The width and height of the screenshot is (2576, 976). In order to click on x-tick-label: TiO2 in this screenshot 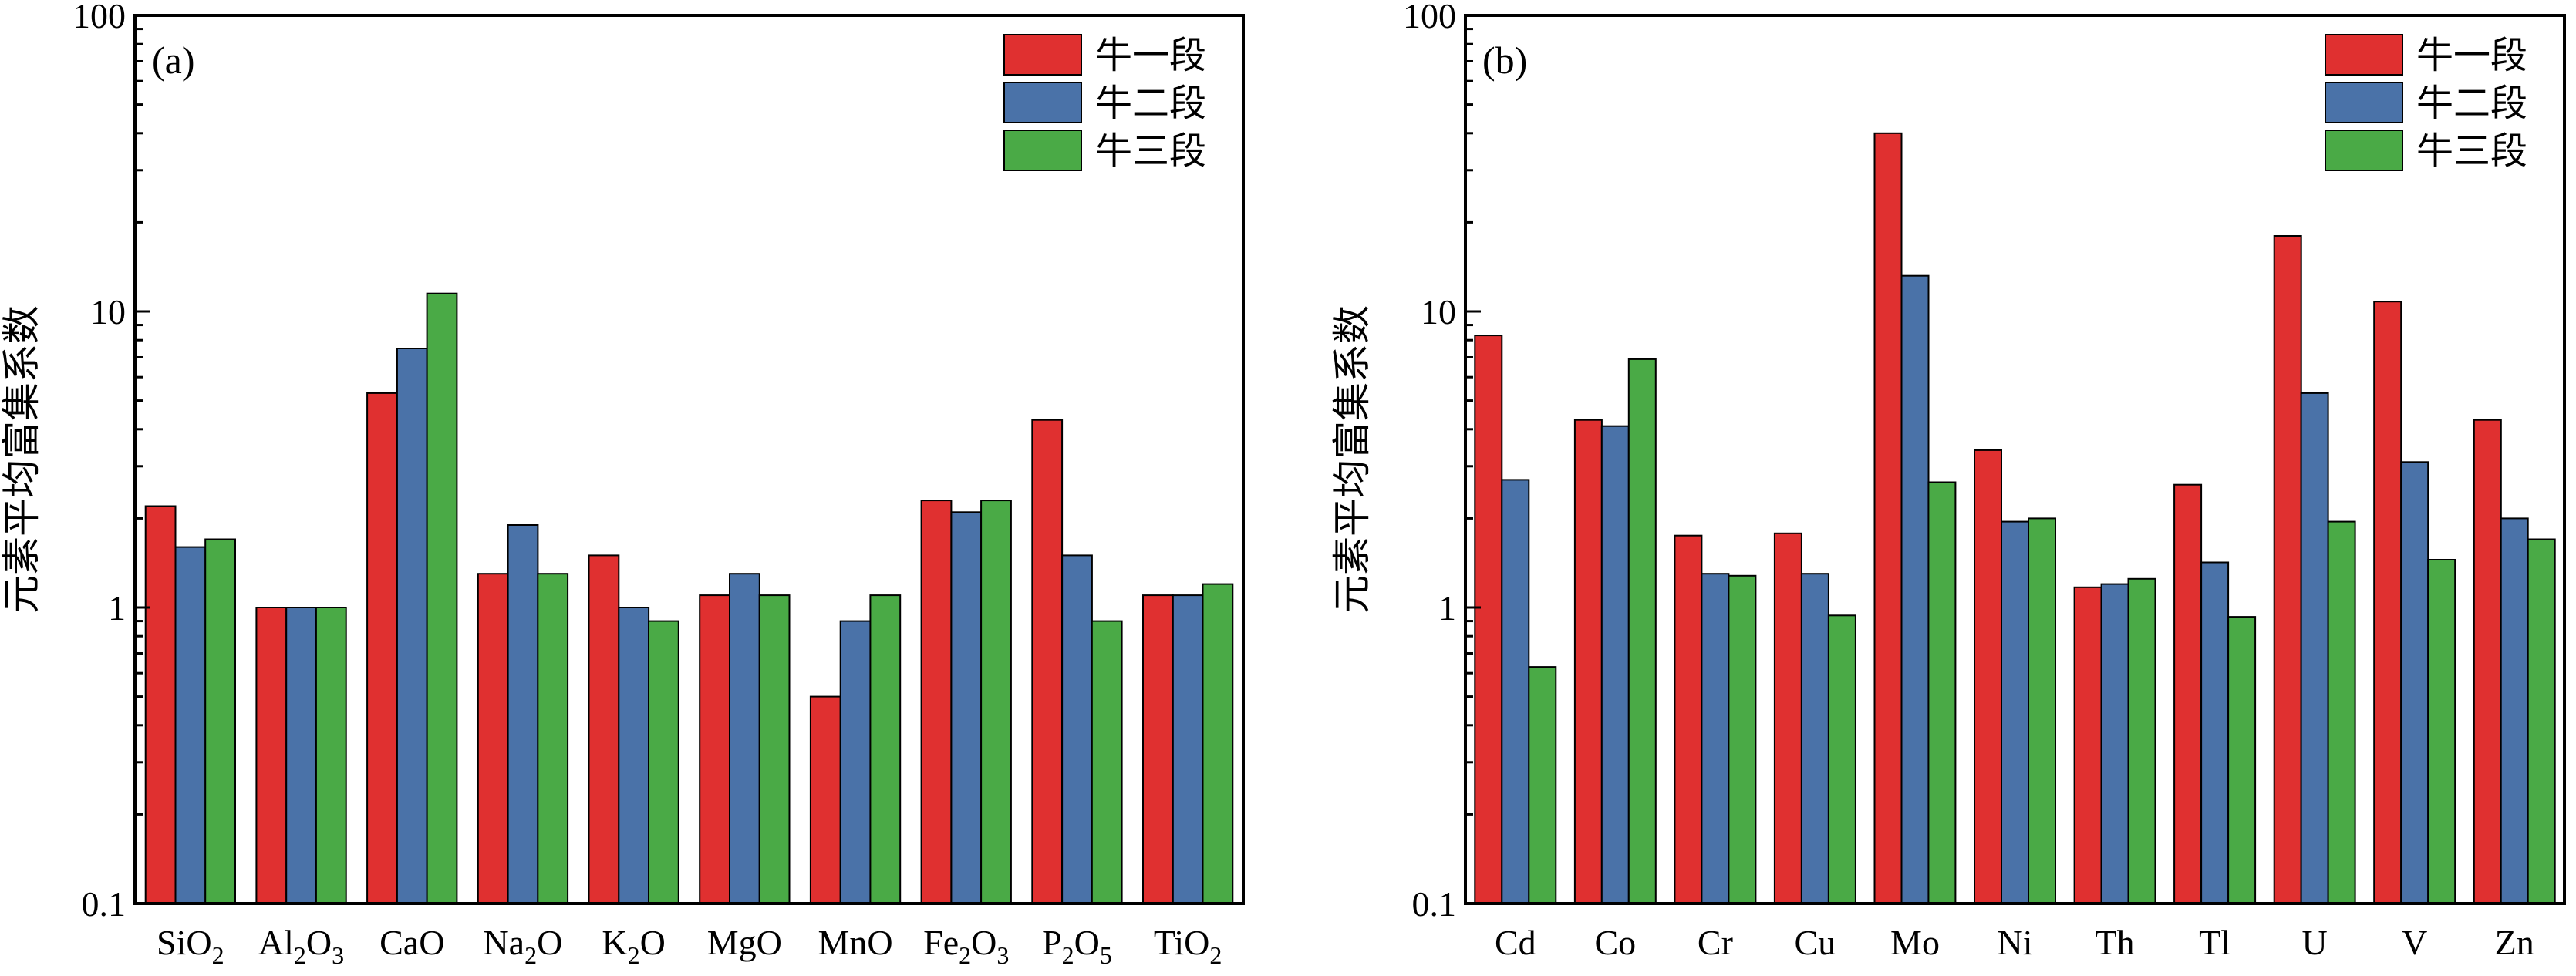, I will do `click(1188, 946)`.